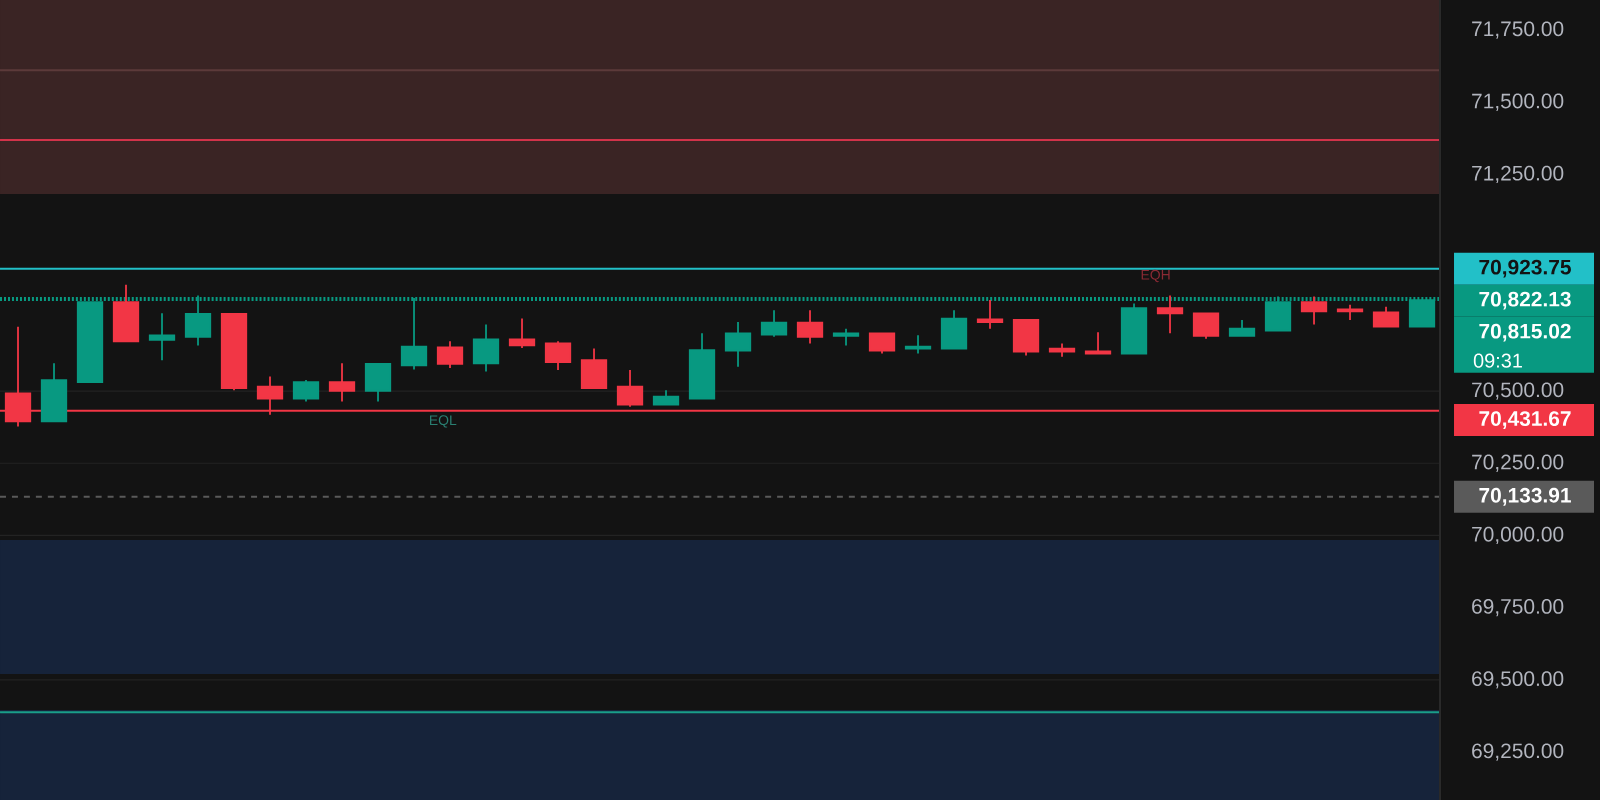 This screenshot has height=800, width=1600. I want to click on ref-line-label: 70,431.67, so click(1525, 420).